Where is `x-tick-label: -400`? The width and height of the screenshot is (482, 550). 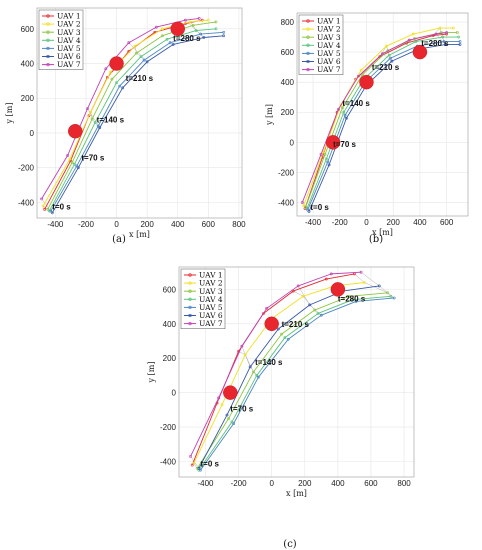
x-tick-label: -400 is located at coordinates (205, 483).